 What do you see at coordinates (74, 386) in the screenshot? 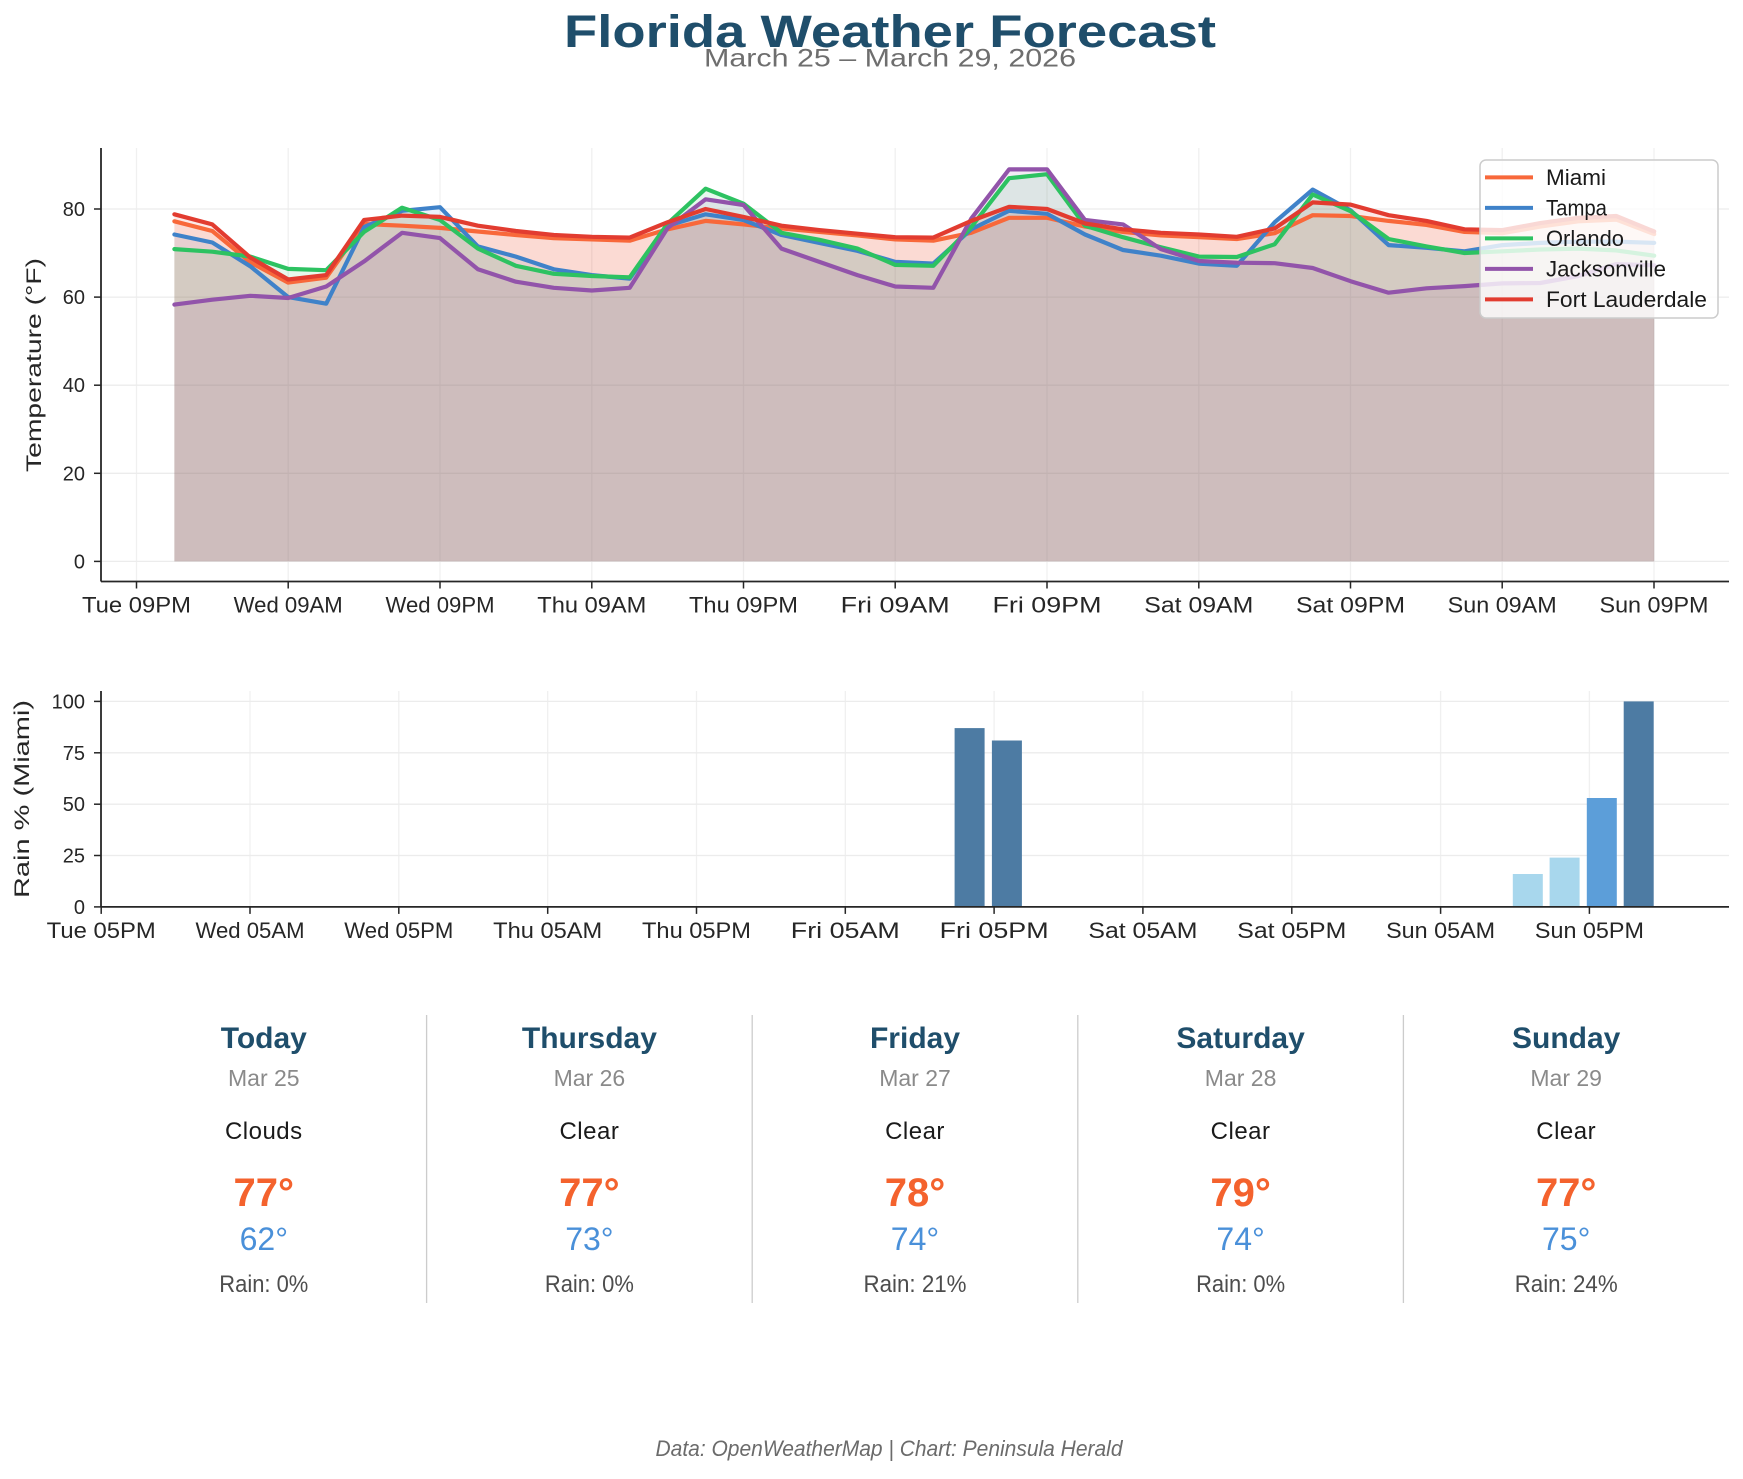
I see `svg-text: 40` at bounding box center [74, 386].